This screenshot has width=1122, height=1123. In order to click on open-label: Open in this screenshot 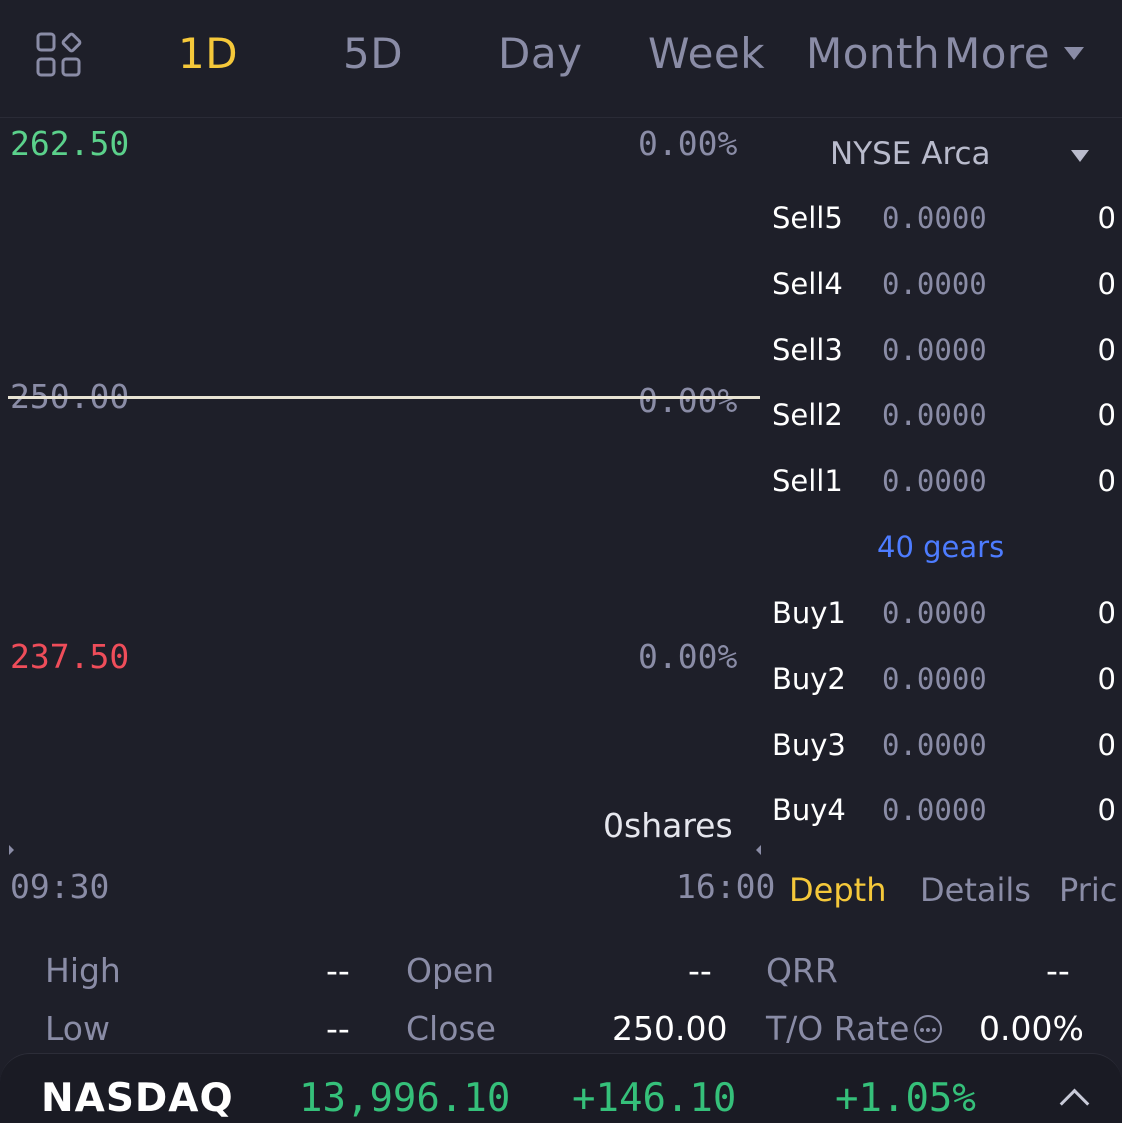, I will do `click(450, 970)`.